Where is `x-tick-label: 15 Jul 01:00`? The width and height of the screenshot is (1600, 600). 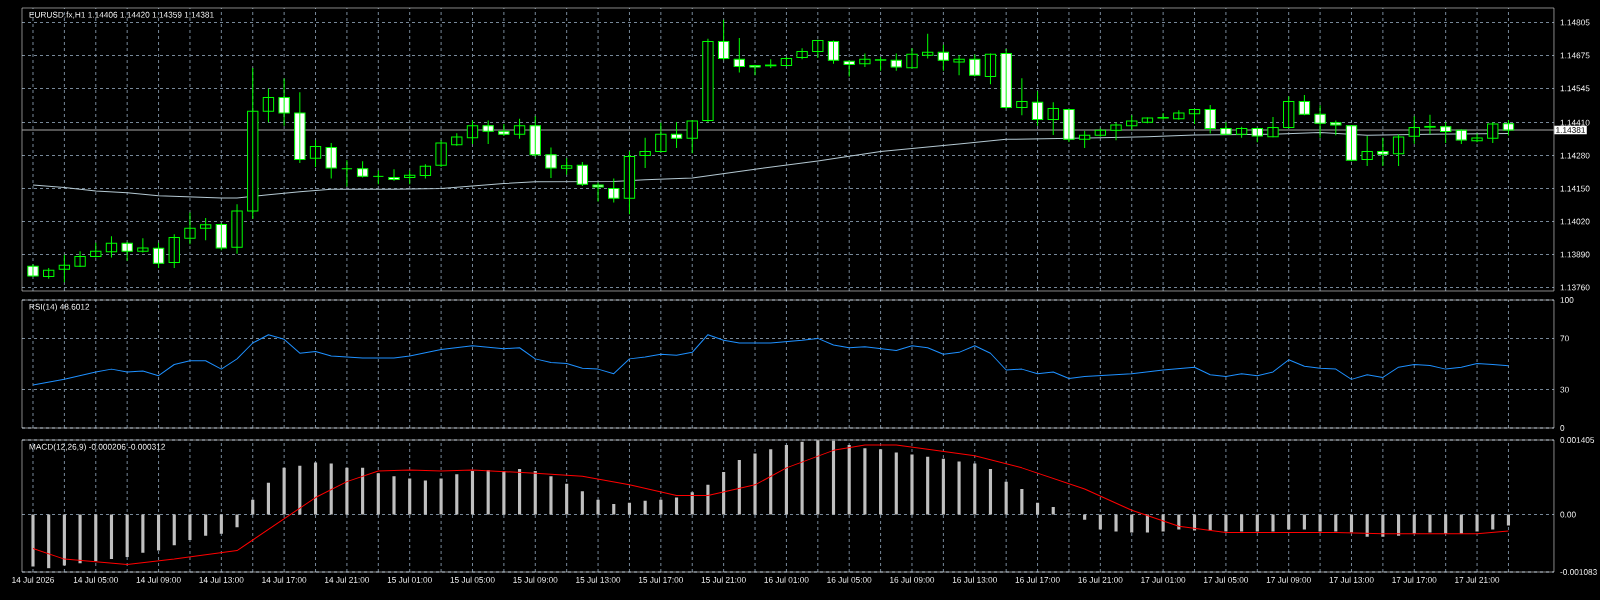
x-tick-label: 15 Jul 01:00 is located at coordinates (409, 579).